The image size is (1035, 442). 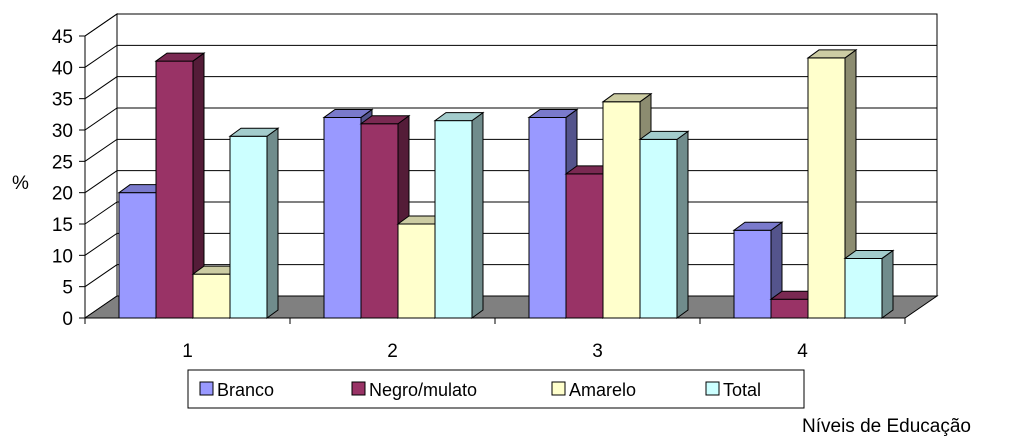 What do you see at coordinates (187, 351) in the screenshot?
I see `x-tick-label: 1` at bounding box center [187, 351].